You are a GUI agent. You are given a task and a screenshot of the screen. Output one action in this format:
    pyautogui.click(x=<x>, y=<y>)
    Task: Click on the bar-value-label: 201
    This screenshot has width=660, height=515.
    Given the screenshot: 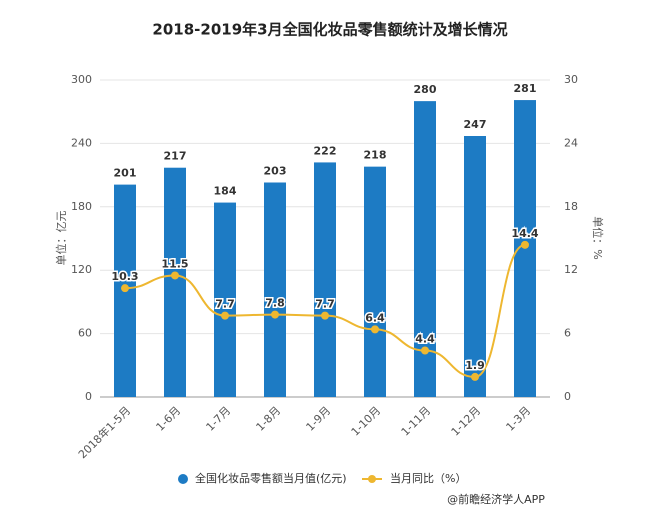 What is the action you would take?
    pyautogui.click(x=125, y=173)
    